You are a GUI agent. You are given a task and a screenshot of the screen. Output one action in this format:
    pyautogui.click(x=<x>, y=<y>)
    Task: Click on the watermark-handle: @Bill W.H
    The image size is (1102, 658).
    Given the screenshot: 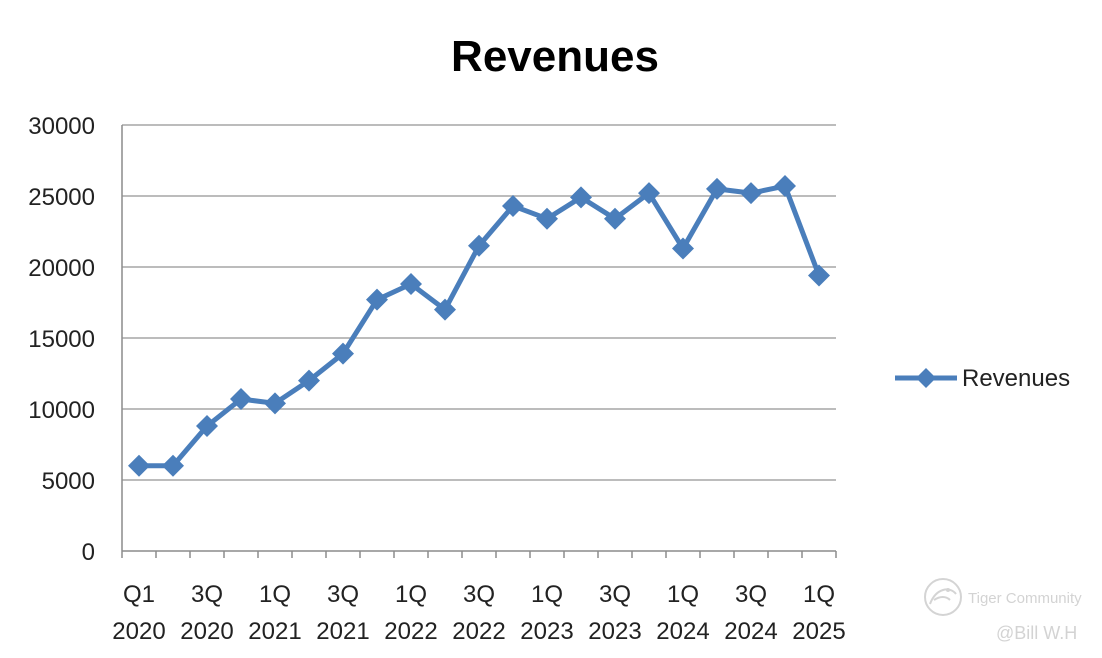 What is the action you would take?
    pyautogui.click(x=1036, y=633)
    